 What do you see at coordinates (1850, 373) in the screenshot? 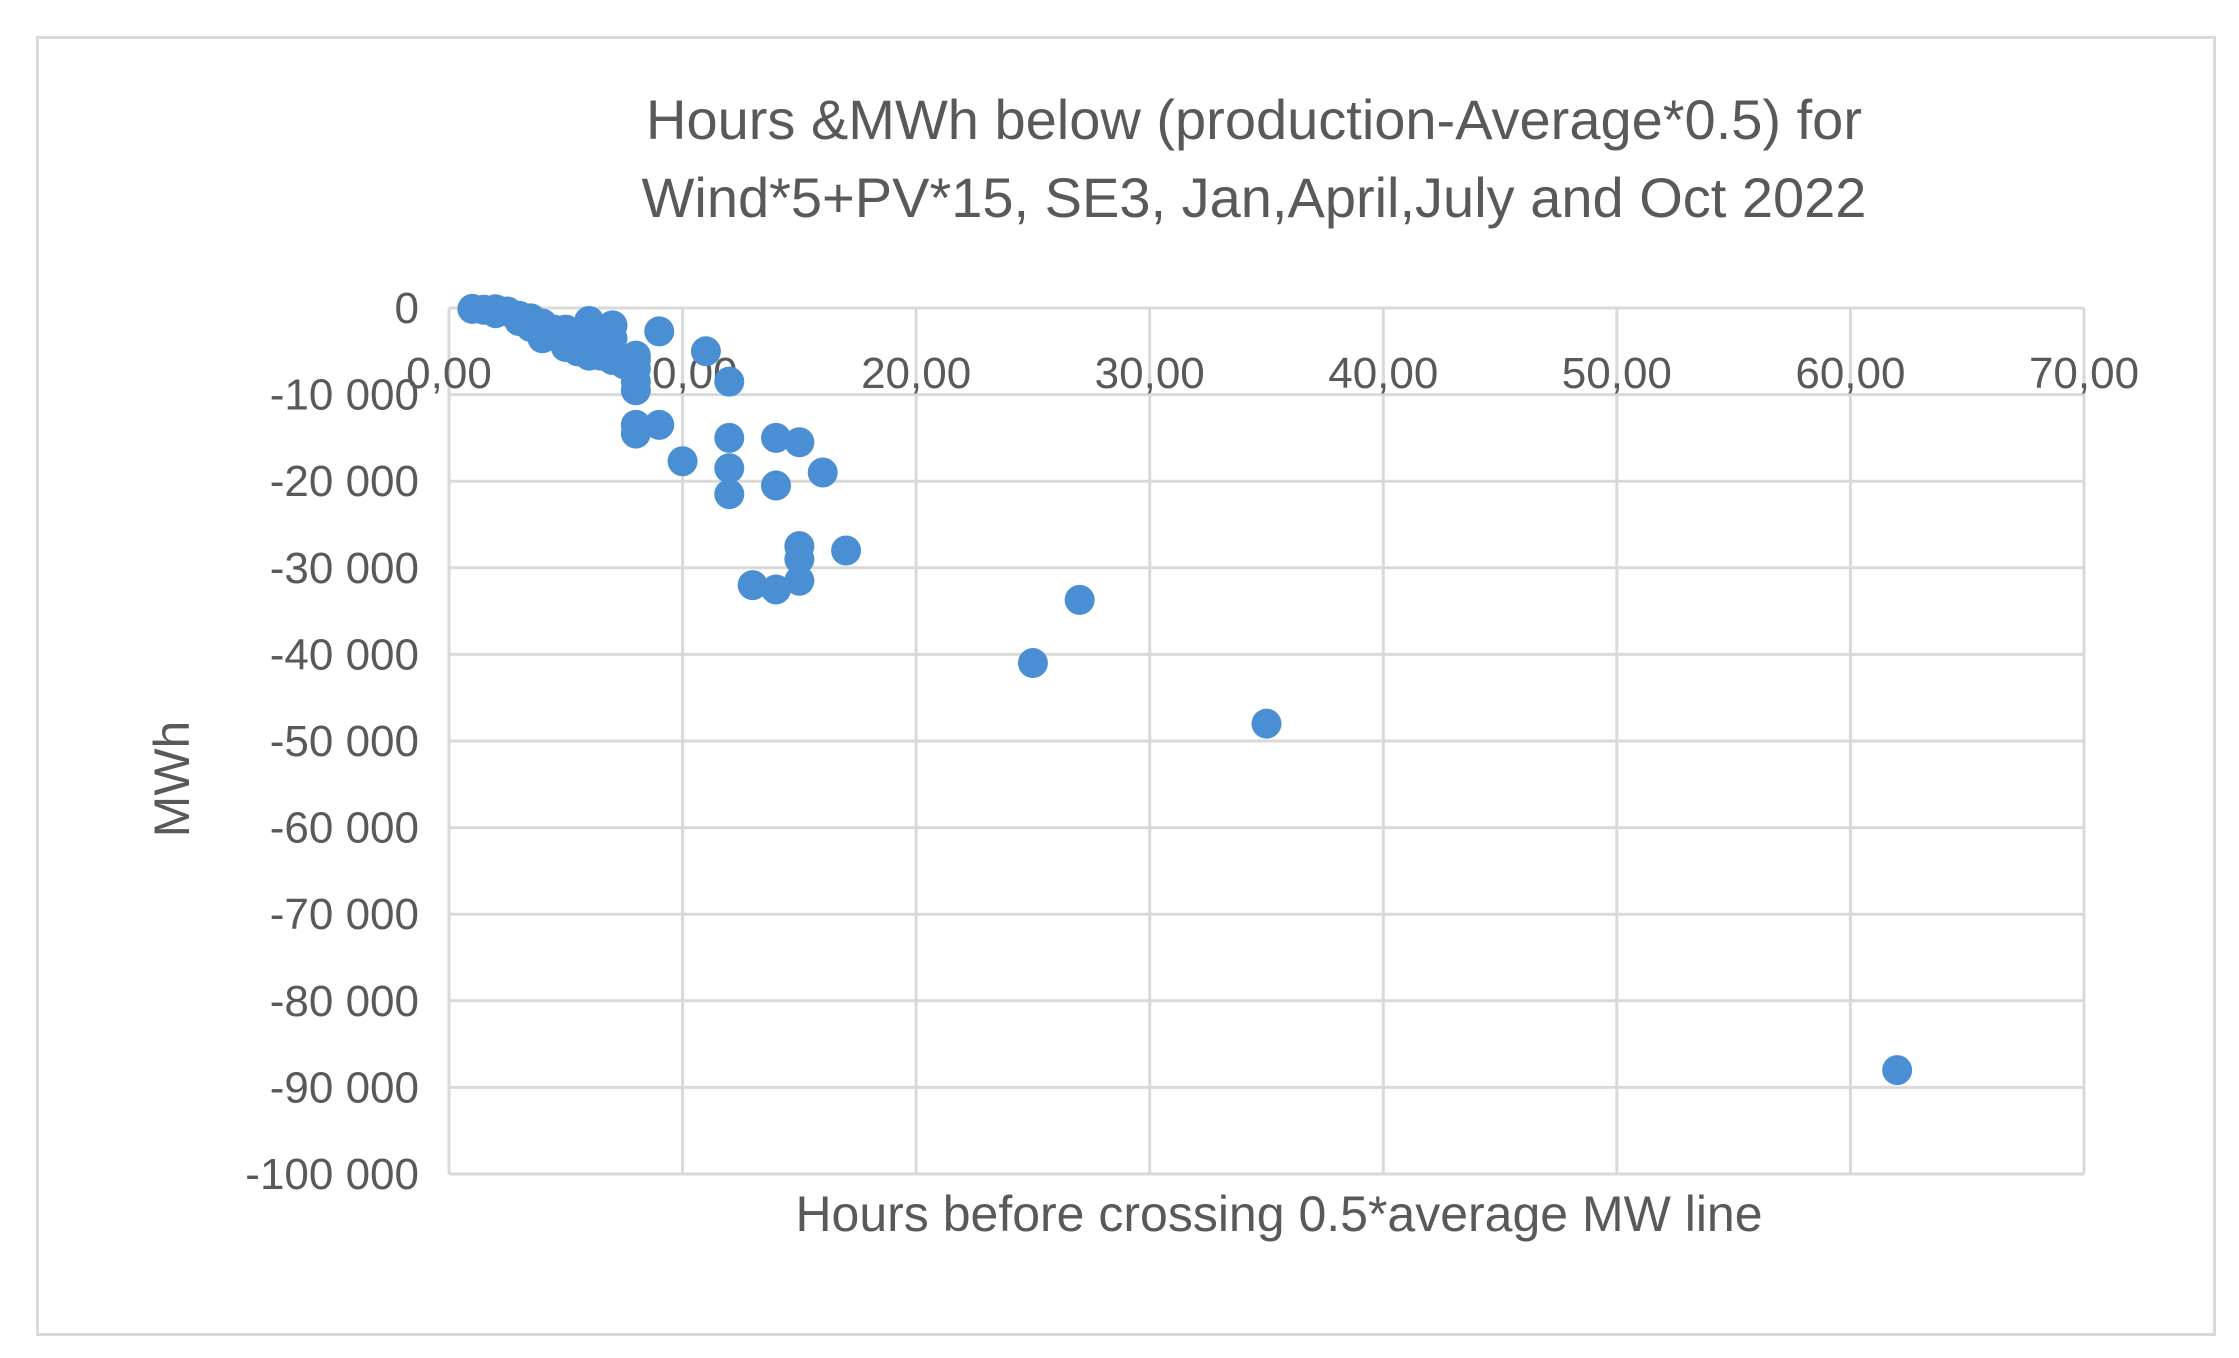
I see `x-tick-label: 60,00` at bounding box center [1850, 373].